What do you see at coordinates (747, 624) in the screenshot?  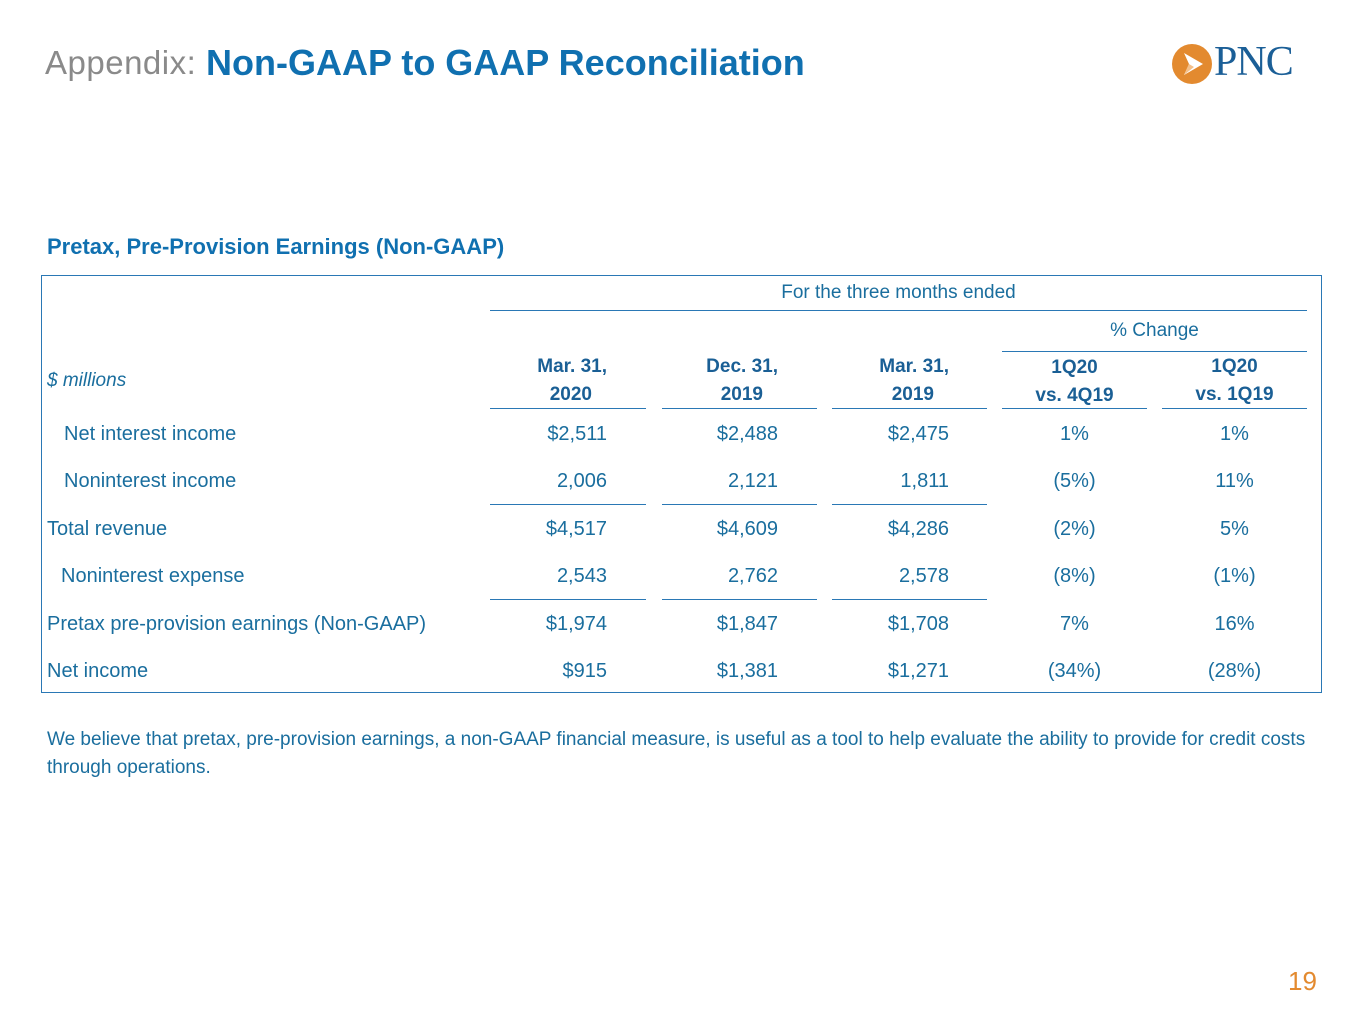 I see `table-cell: $1,847` at bounding box center [747, 624].